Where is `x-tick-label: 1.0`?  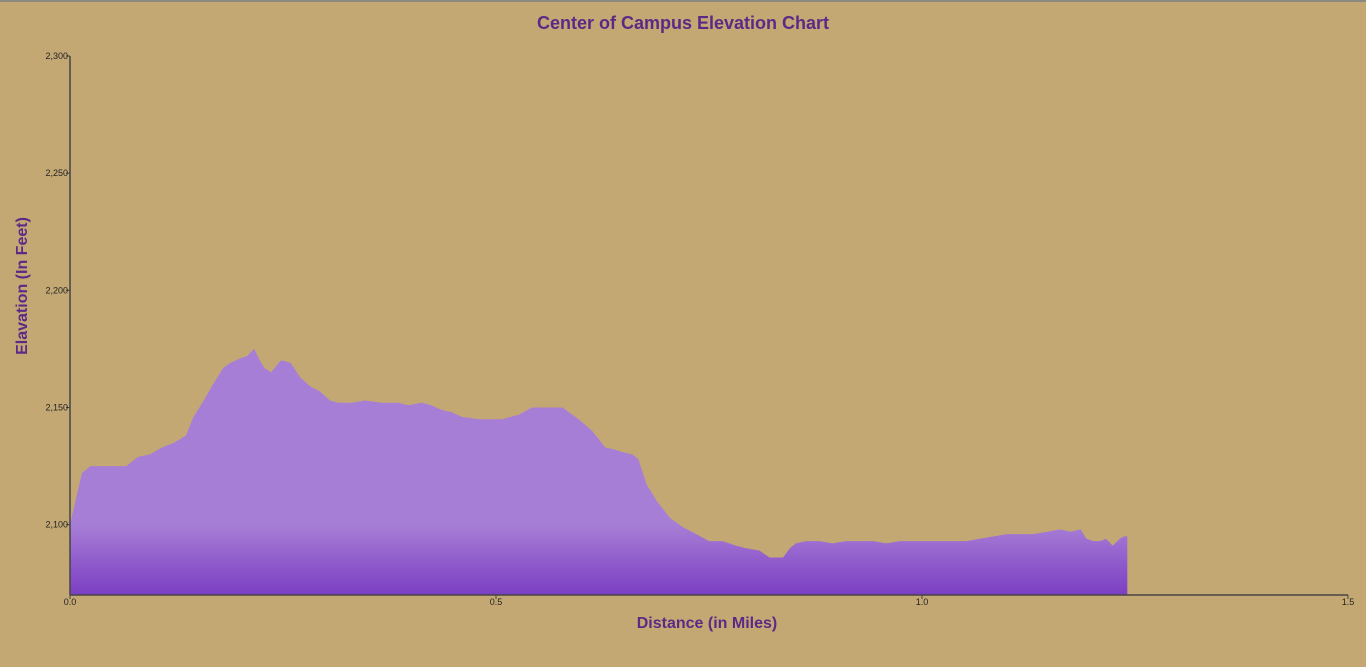
x-tick-label: 1.0 is located at coordinates (922, 602).